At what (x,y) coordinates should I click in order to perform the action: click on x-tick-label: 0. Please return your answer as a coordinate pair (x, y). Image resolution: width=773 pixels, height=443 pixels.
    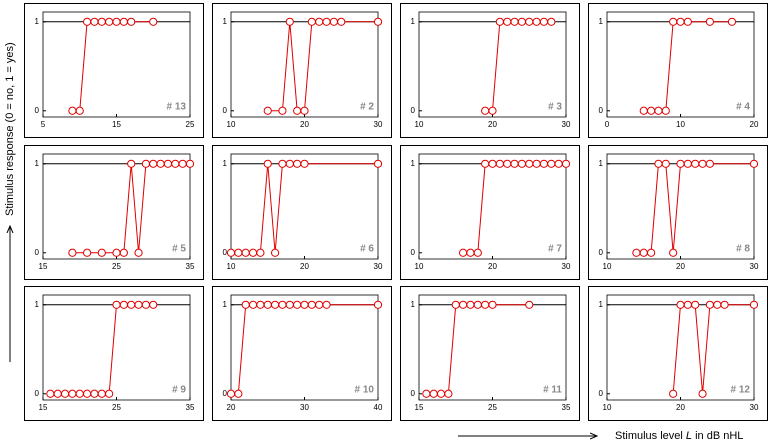
    Looking at the image, I should click on (607, 124).